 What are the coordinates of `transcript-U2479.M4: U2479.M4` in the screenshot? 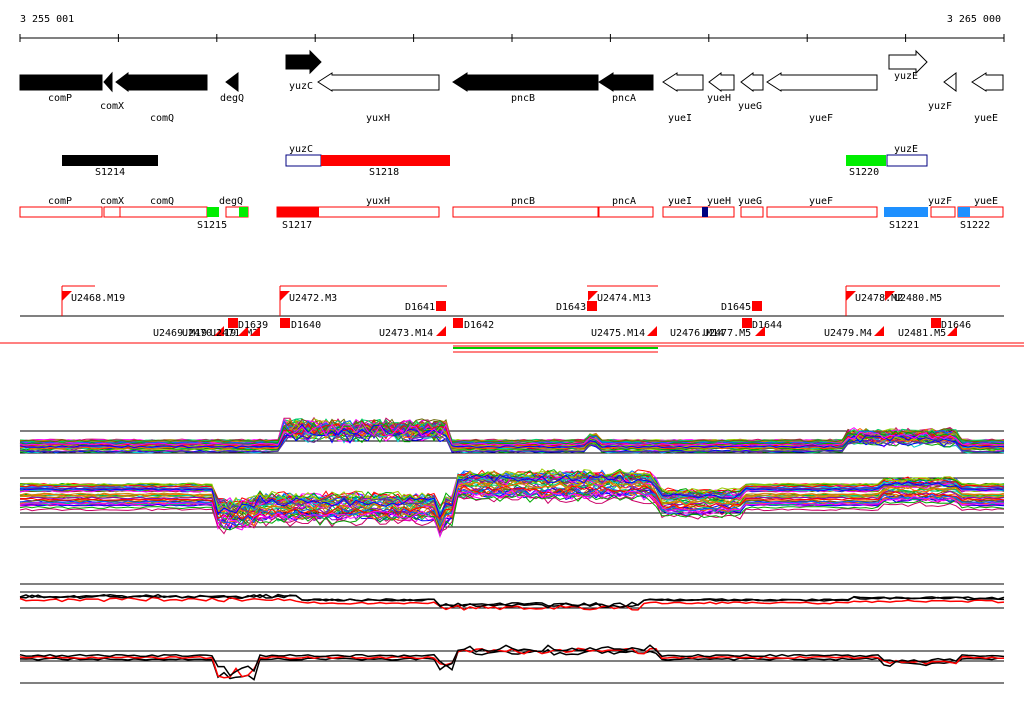 It's located at (854, 332).